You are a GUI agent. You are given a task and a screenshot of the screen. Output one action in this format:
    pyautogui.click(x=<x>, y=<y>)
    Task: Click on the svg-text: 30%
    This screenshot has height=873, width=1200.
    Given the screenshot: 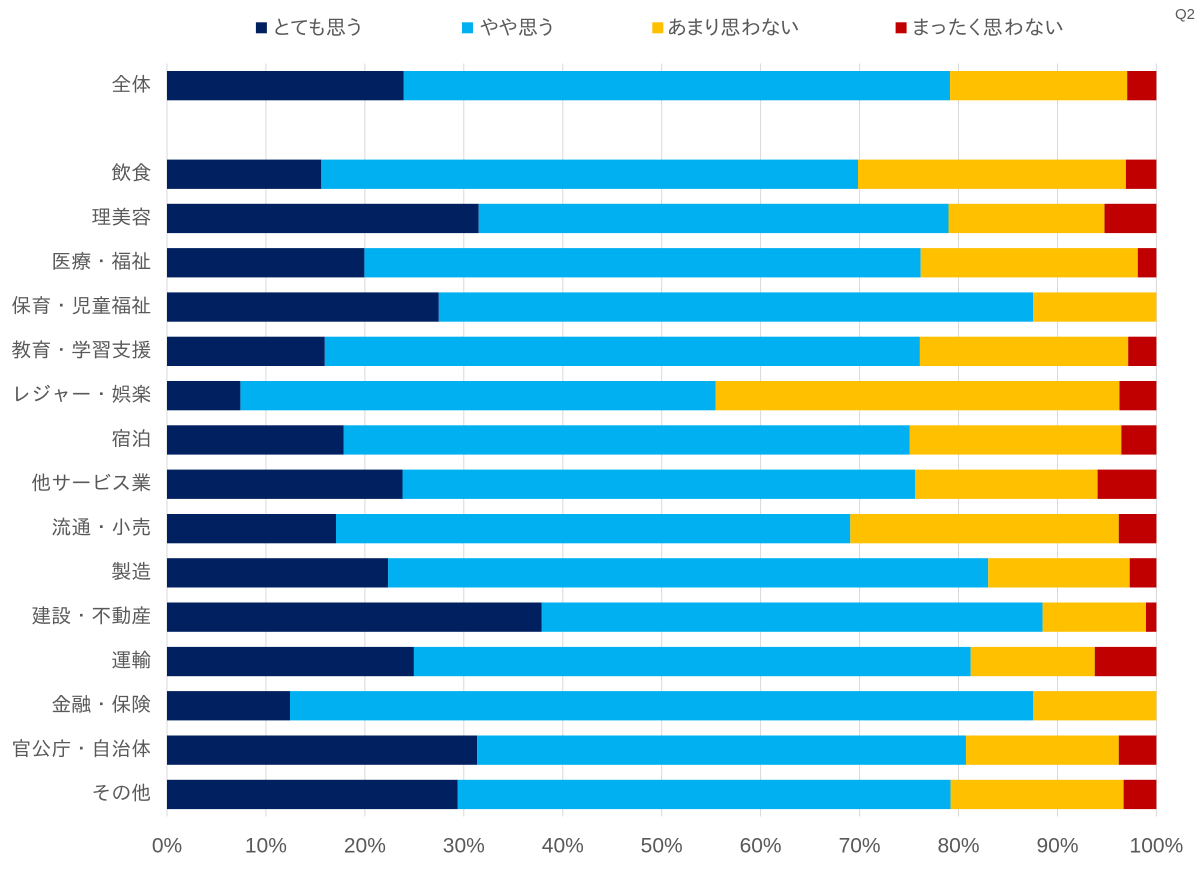 What is the action you would take?
    pyautogui.click(x=464, y=845)
    